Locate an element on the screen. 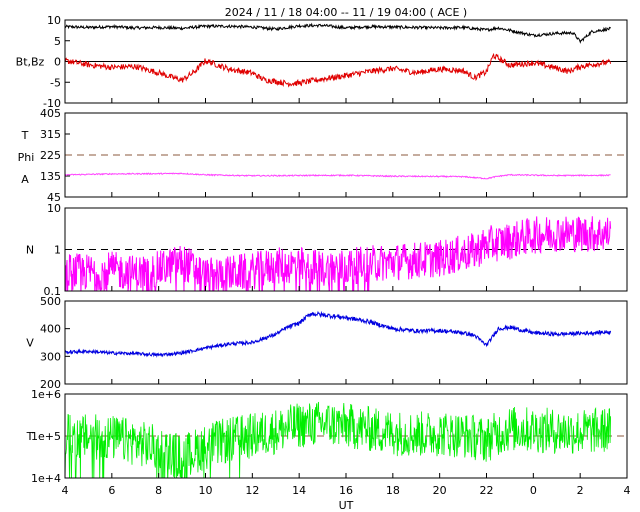  x-axis-label: UT is located at coordinates (346, 505).